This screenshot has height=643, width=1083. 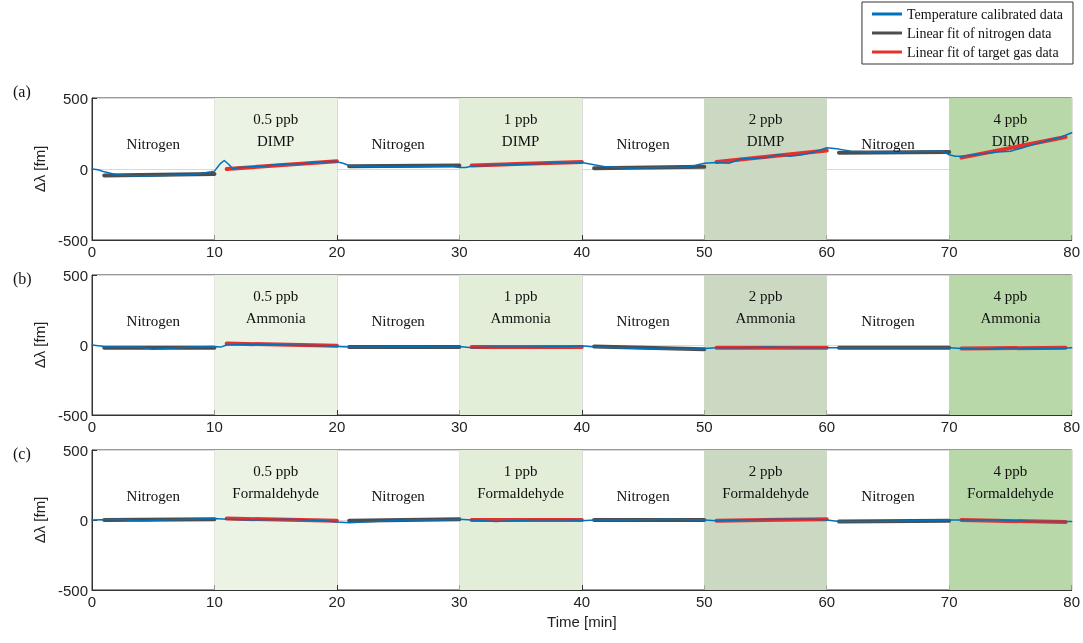 What do you see at coordinates (1011, 482) in the screenshot?
I see `band-label: 4 ppb Formaldehyde` at bounding box center [1011, 482].